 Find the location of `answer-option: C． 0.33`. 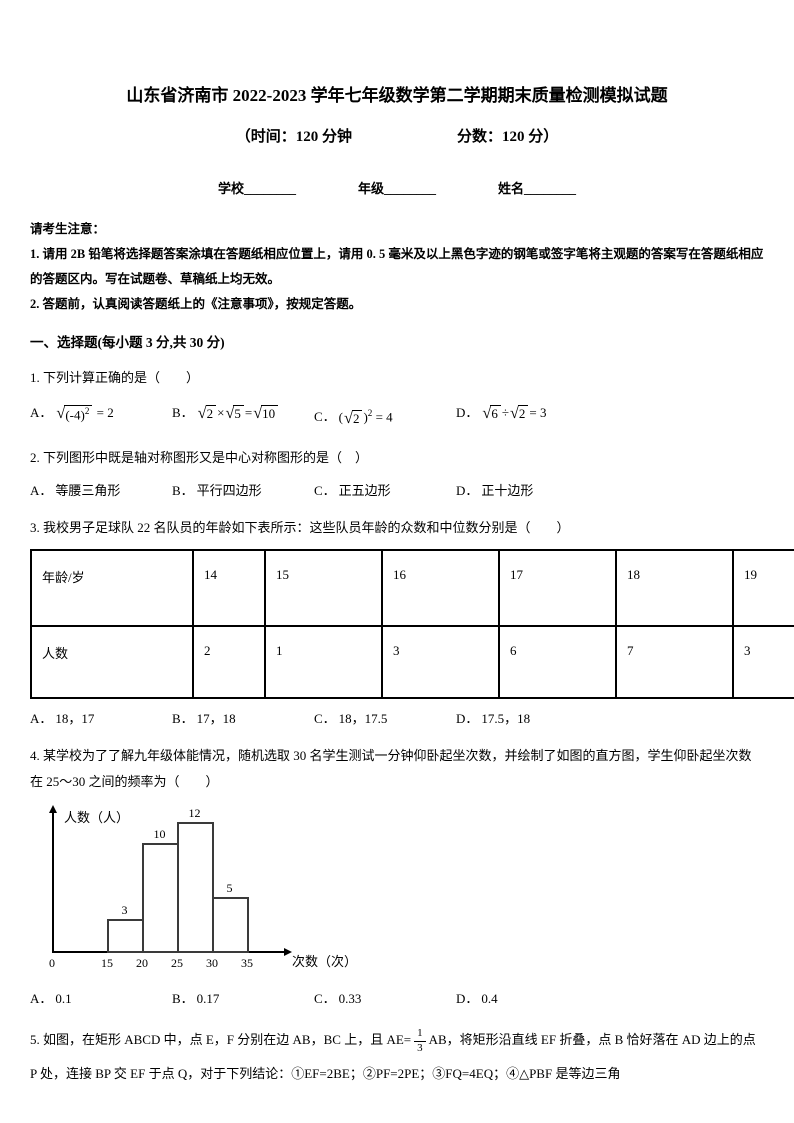

answer-option: C． 0.33 is located at coordinates (385, 999).